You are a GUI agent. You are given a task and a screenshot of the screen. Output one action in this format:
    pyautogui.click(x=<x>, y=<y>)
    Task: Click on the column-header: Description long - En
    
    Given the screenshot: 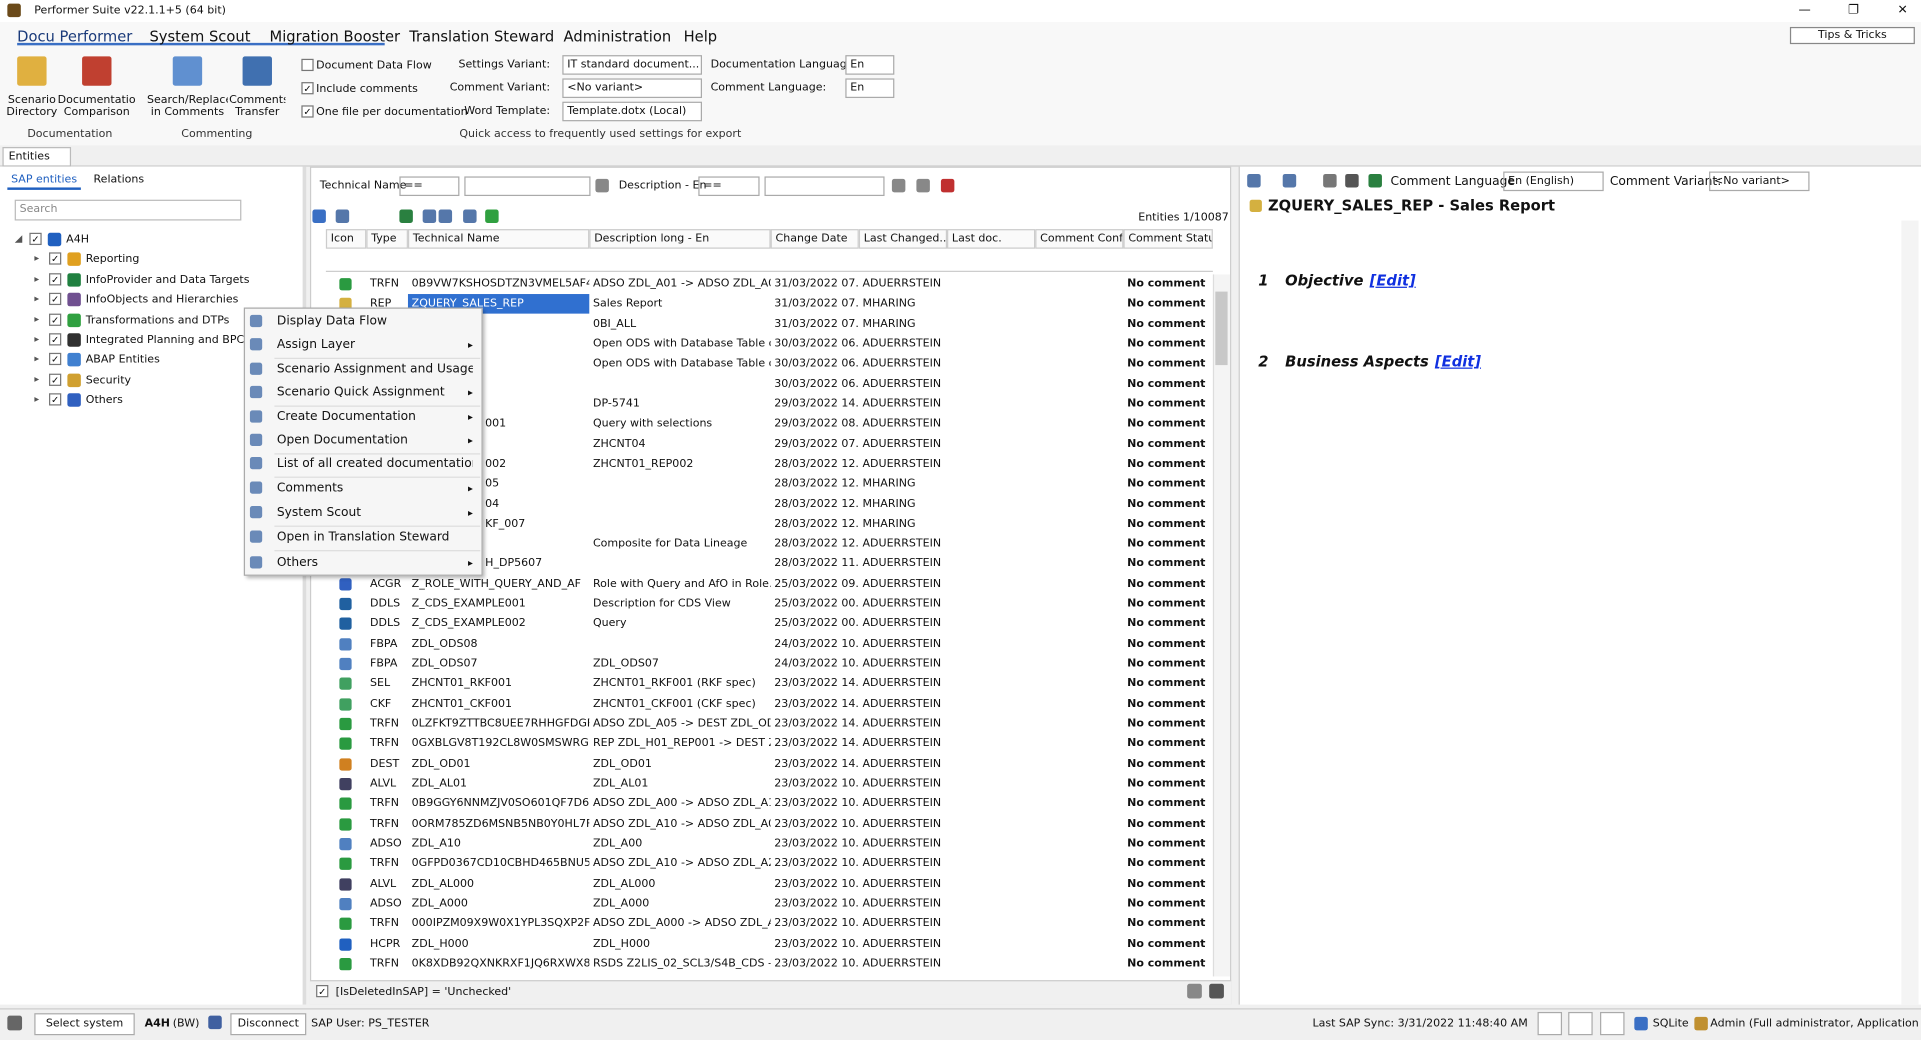 What is the action you would take?
    pyautogui.click(x=680, y=239)
    